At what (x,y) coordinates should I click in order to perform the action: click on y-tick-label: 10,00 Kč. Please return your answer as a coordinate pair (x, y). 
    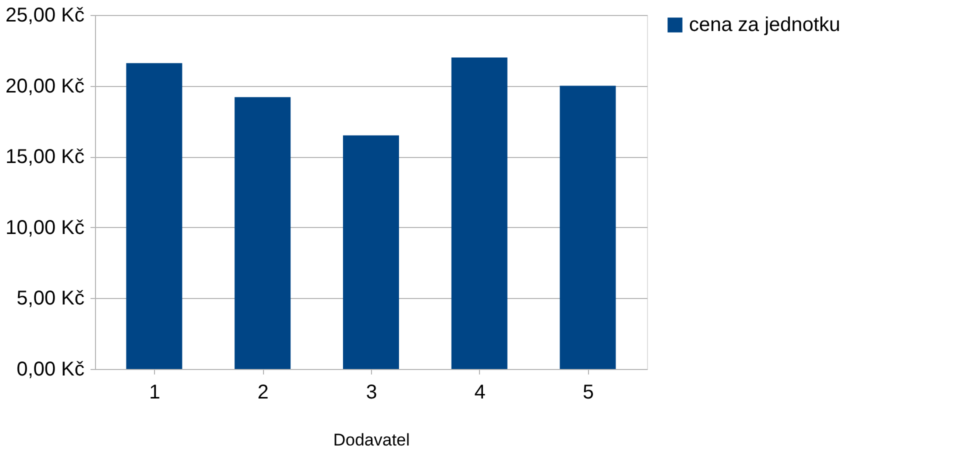
    Looking at the image, I should click on (45, 227).